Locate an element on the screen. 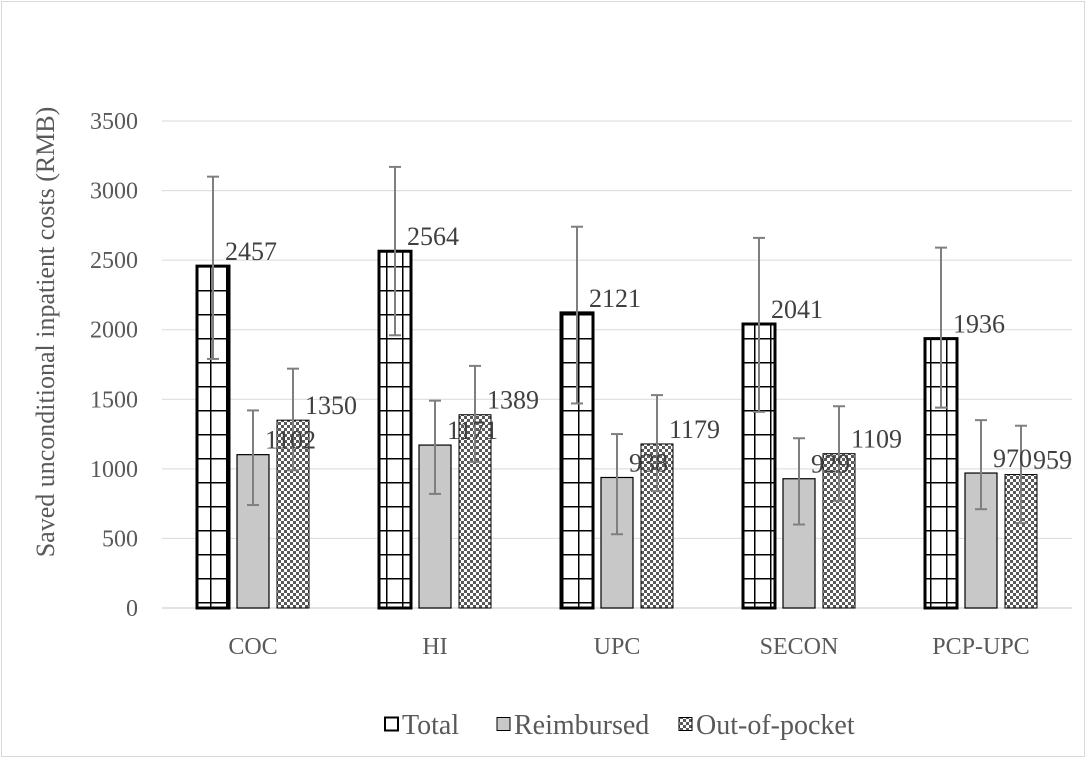  data-label: 1936 is located at coordinates (979, 324).